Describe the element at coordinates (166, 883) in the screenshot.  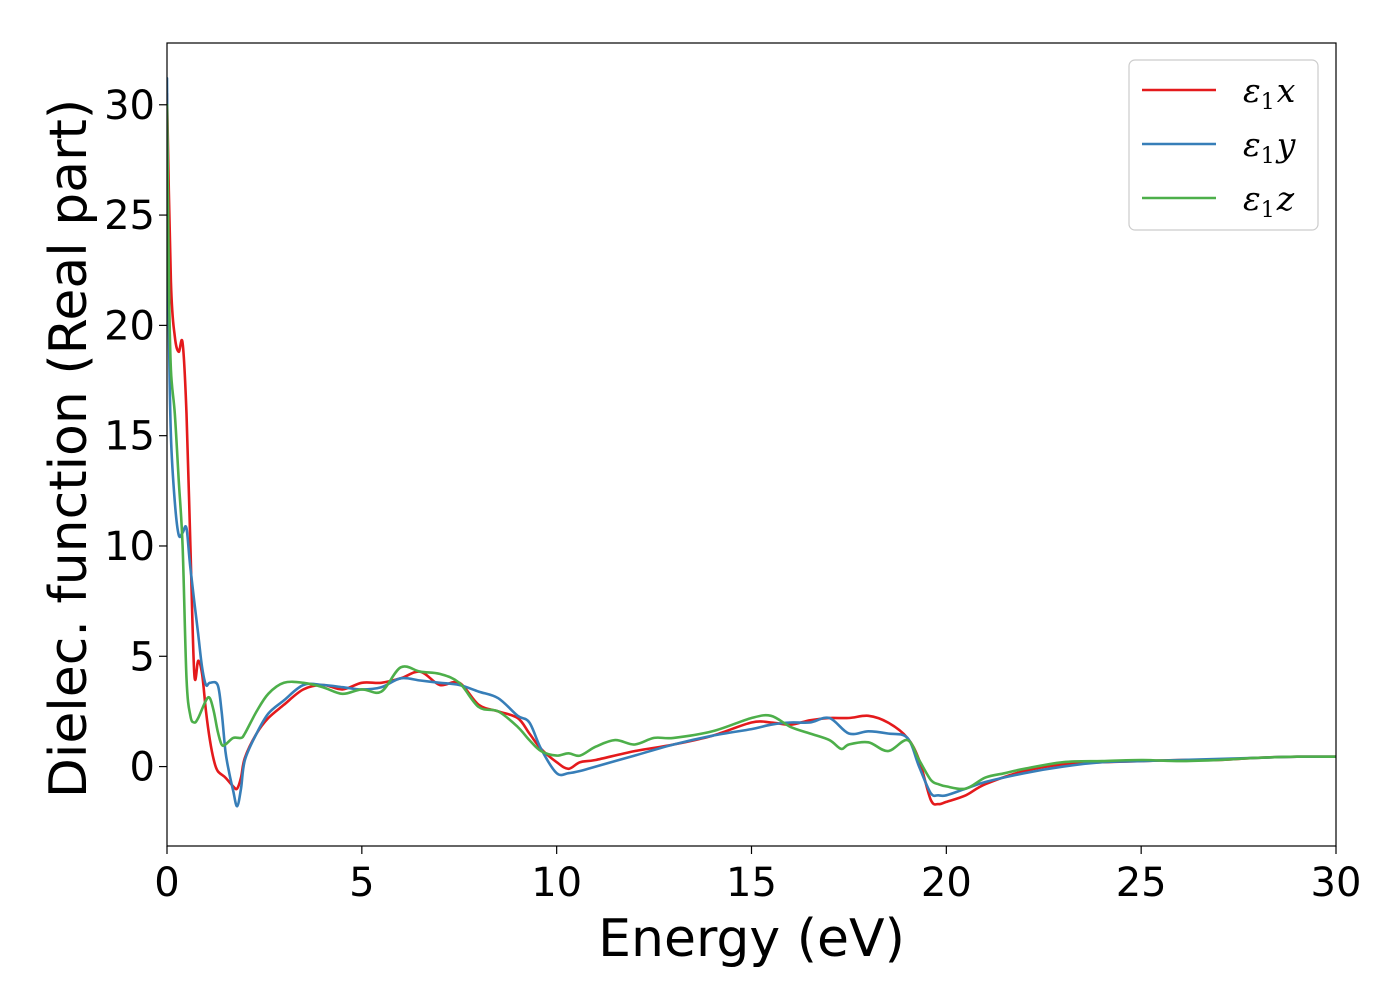
I see `x-tick-label: 0` at that location.